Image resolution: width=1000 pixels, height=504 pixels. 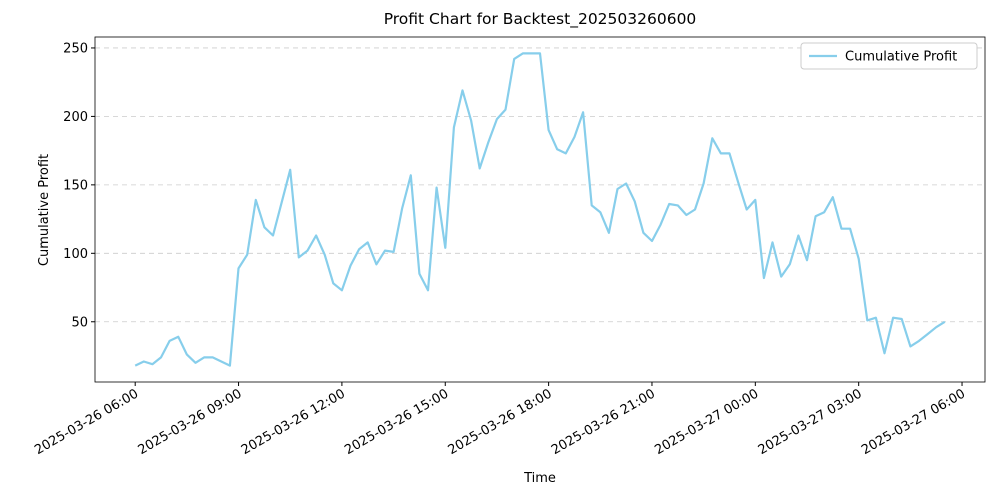 What do you see at coordinates (75, 254) in the screenshot?
I see `y-tick-label: 100` at bounding box center [75, 254].